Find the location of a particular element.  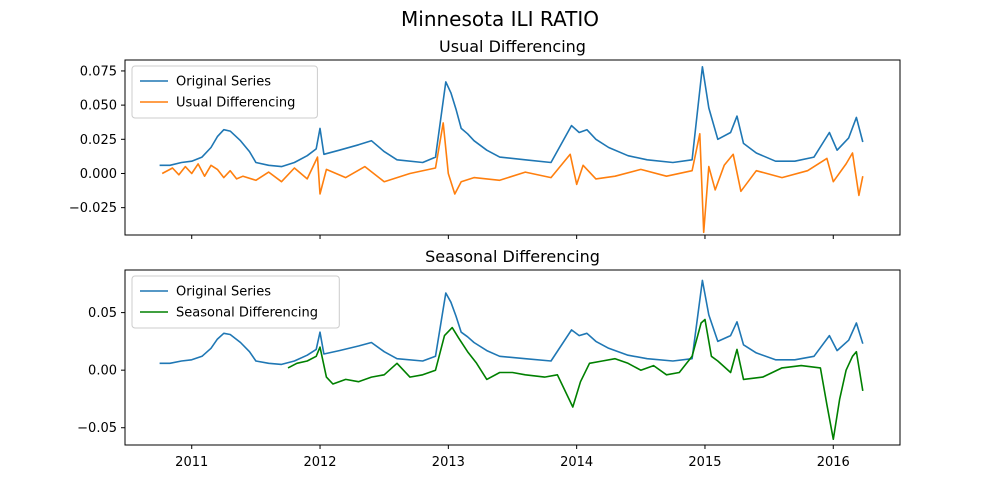

usual-differencing-ytick-label: 0.000 is located at coordinates (98, 174).